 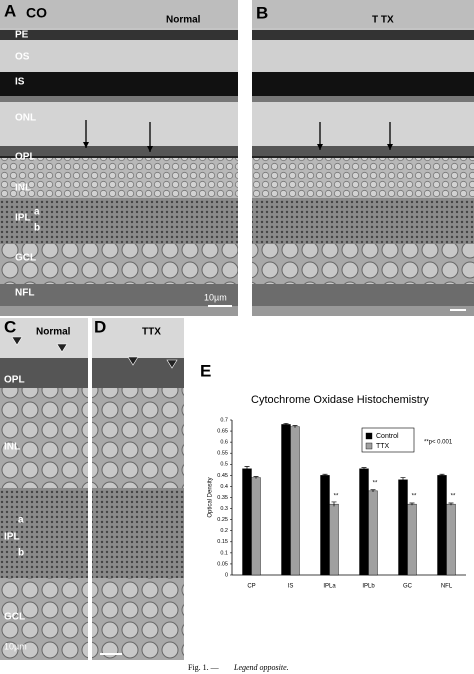 What do you see at coordinates (408, 587) in the screenshot?
I see `x-tick-label: GC` at bounding box center [408, 587].